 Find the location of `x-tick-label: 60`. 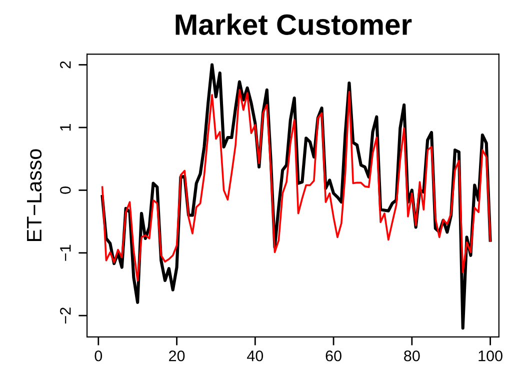

x-tick-label: 60 is located at coordinates (334, 356).